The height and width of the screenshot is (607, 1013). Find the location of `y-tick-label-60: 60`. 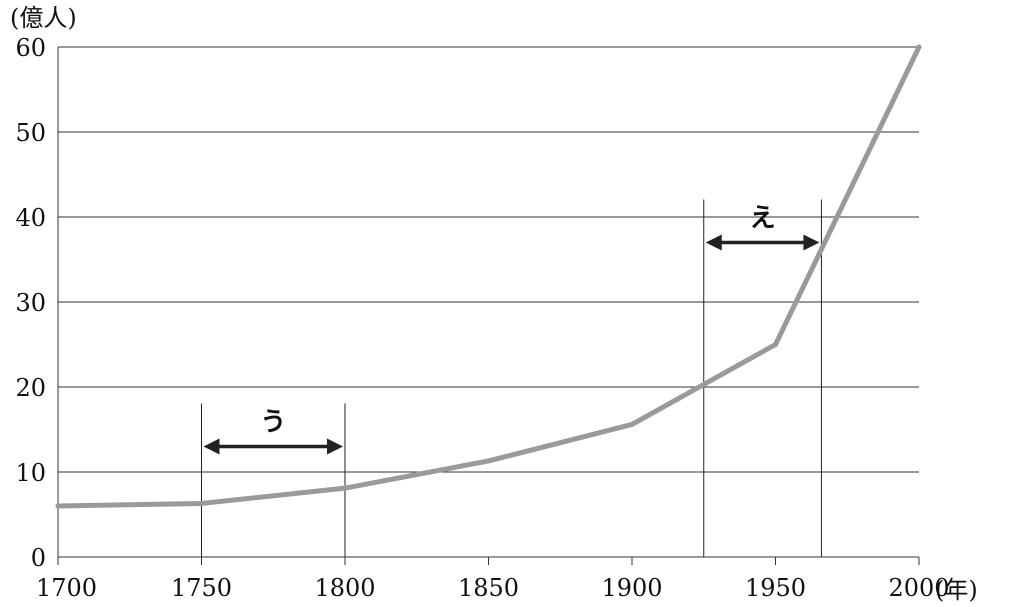

y-tick-label-60: 60 is located at coordinates (30, 48).